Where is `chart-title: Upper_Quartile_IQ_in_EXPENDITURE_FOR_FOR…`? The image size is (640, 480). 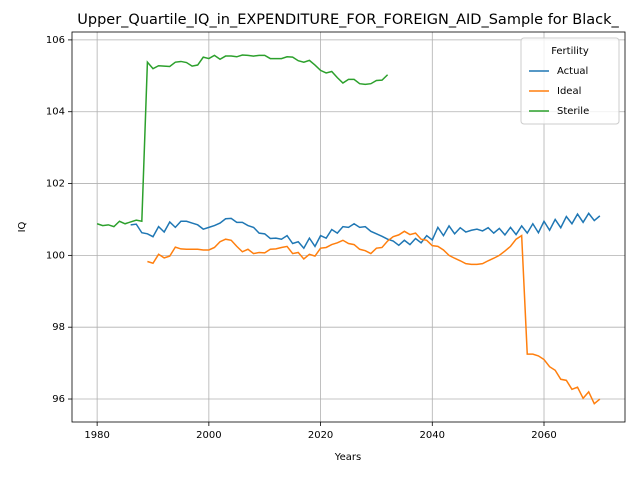
chart-title: Upper_Quartile_IQ_in_EXPENDITURE_FOR_FOR… is located at coordinates (348, 20).